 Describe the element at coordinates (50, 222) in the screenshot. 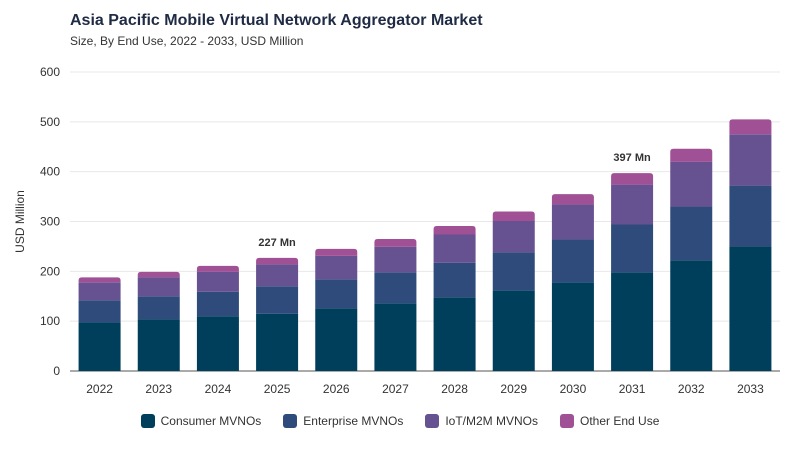

I see `y-tick-label: 300` at that location.